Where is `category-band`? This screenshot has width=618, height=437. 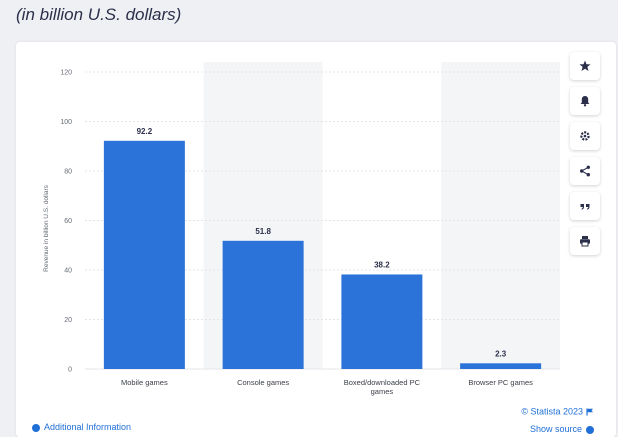
category-band is located at coordinates (500, 215).